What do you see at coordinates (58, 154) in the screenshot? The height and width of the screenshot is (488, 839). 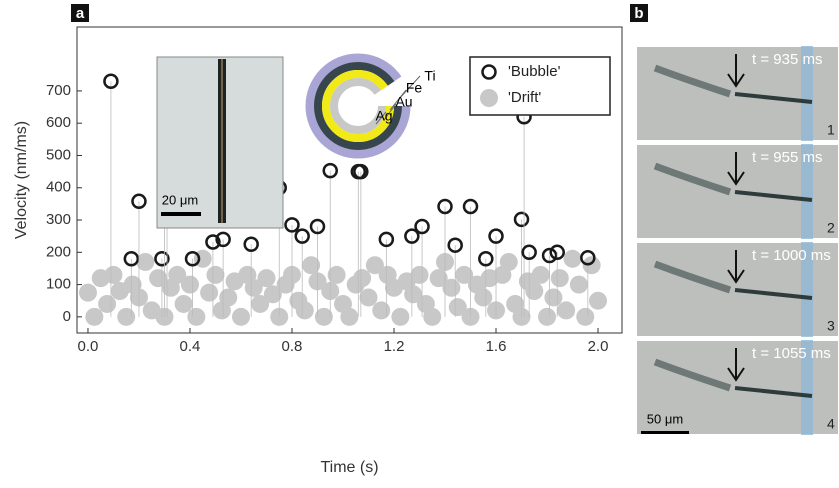 I see `y-tick-label: 500` at bounding box center [58, 154].